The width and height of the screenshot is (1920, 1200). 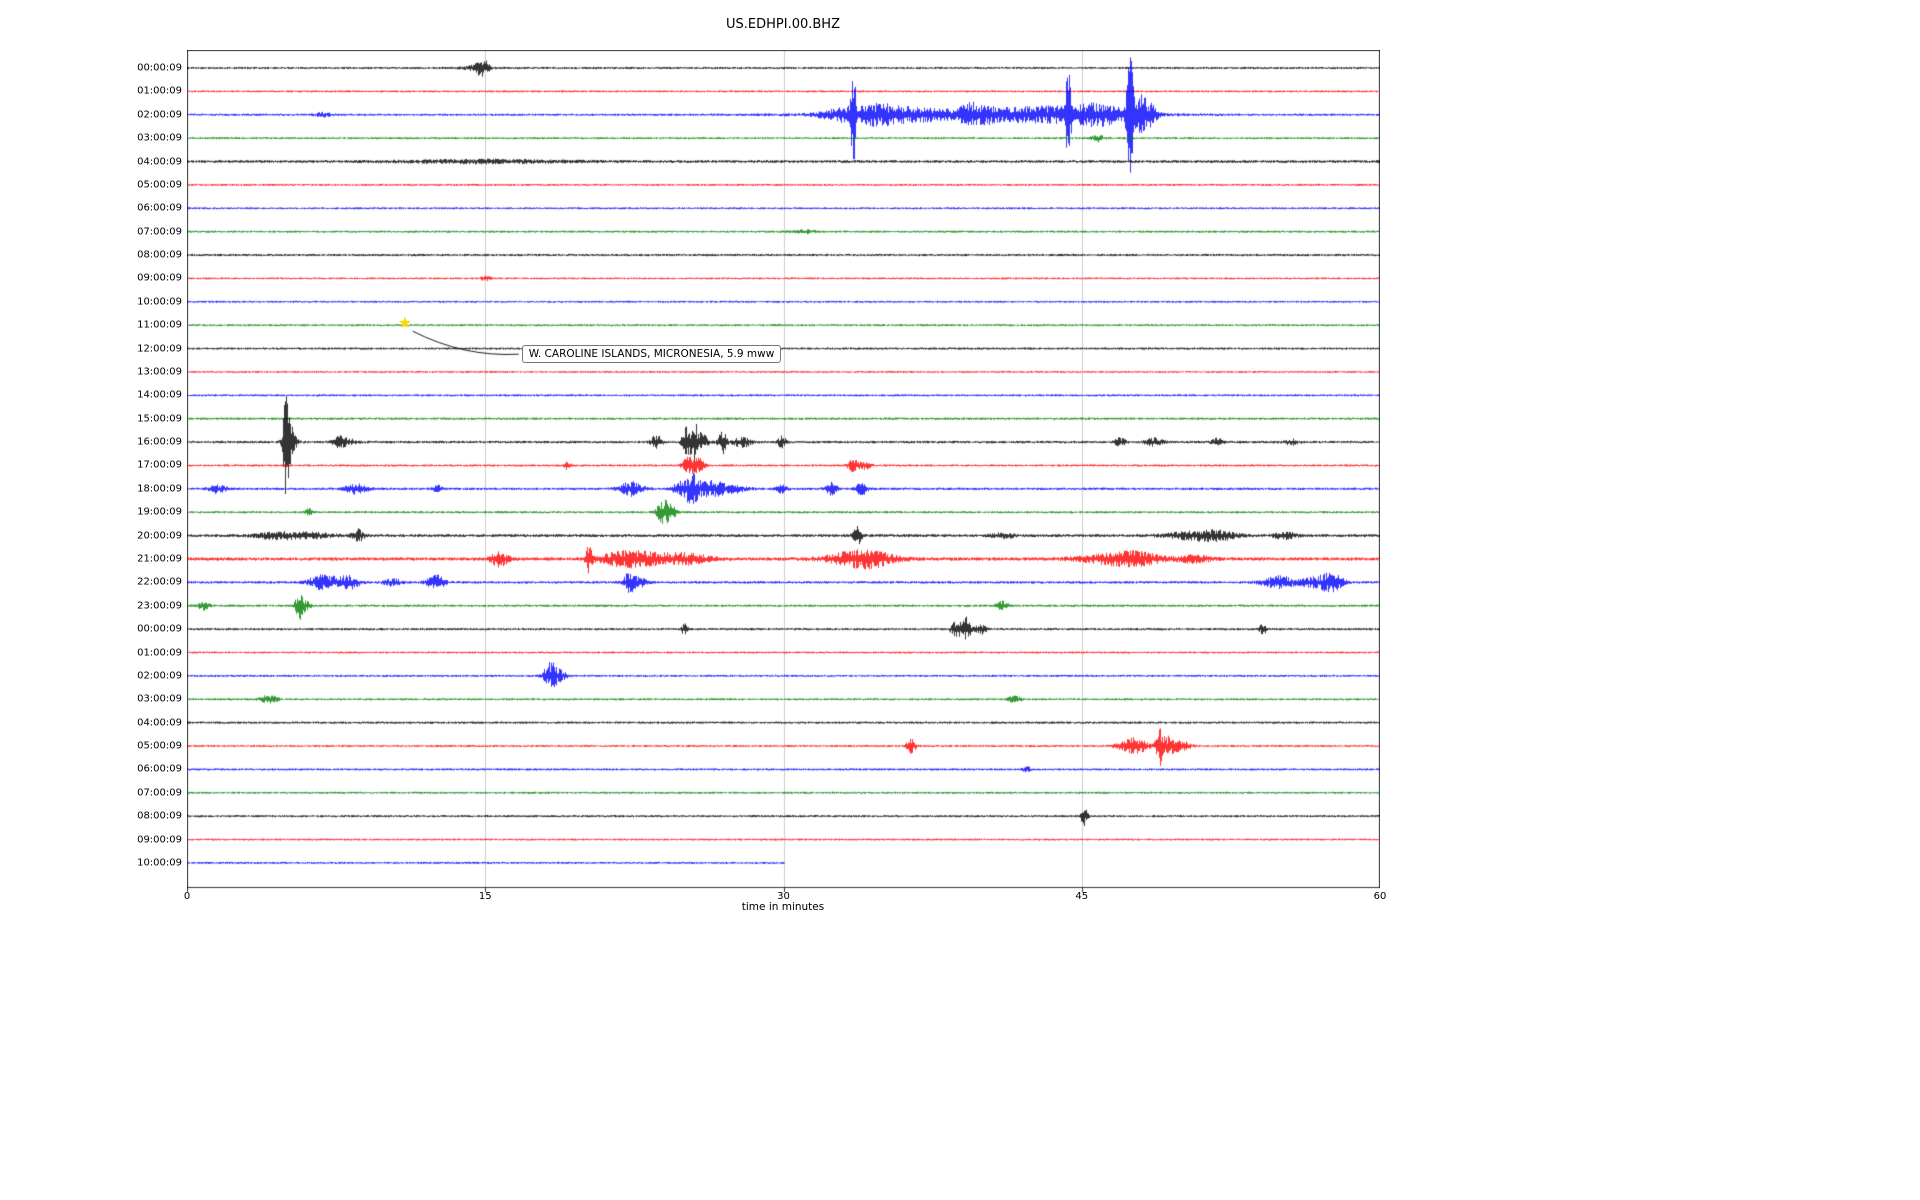 What do you see at coordinates (783, 896) in the screenshot?
I see `x-tick-label: 30` at bounding box center [783, 896].